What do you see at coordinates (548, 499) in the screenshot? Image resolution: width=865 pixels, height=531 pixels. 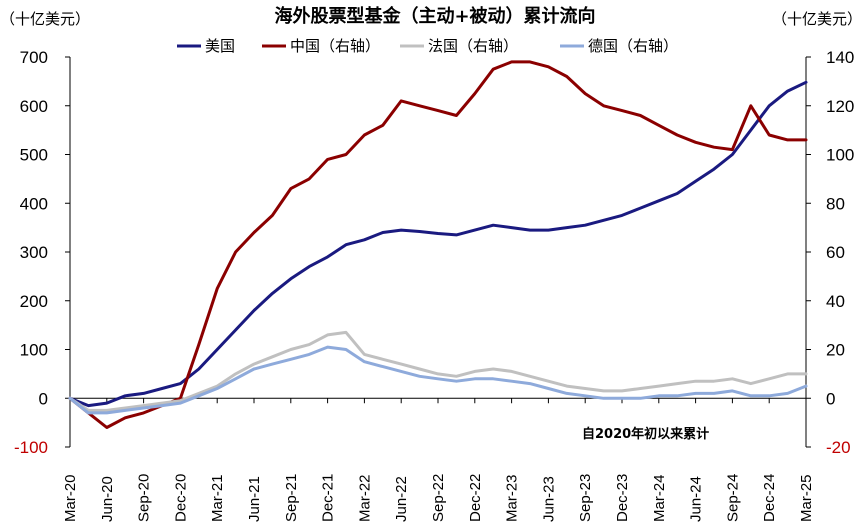 I see `x-tick-label: Jun-23` at bounding box center [548, 499].